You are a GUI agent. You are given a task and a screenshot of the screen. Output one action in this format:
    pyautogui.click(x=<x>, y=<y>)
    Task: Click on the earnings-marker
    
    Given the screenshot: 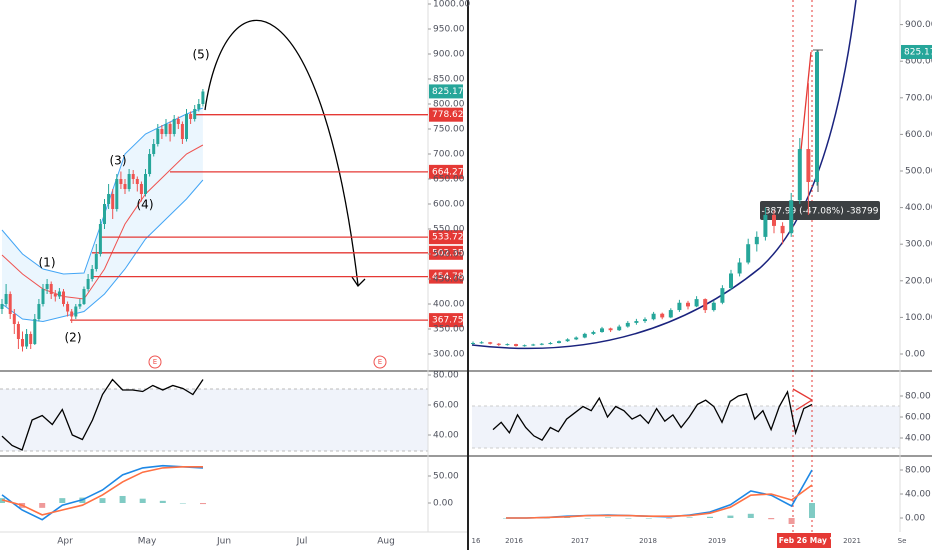 What is the action you would take?
    pyautogui.click(x=155, y=362)
    